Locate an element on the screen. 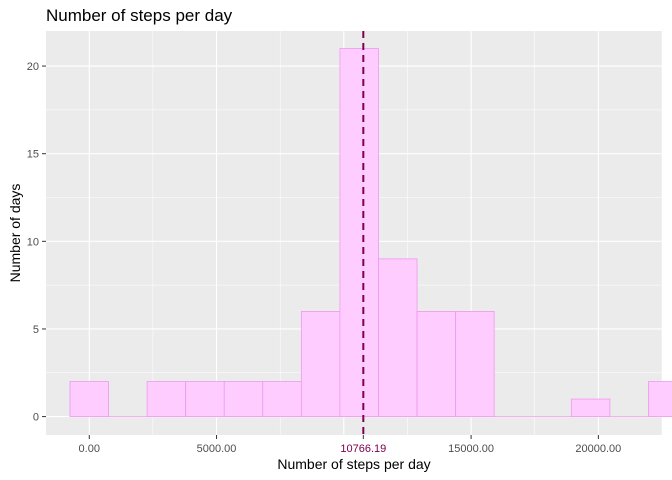 This screenshot has height=480, width=672. x-tick-label: 20000.00 is located at coordinates (598, 449).